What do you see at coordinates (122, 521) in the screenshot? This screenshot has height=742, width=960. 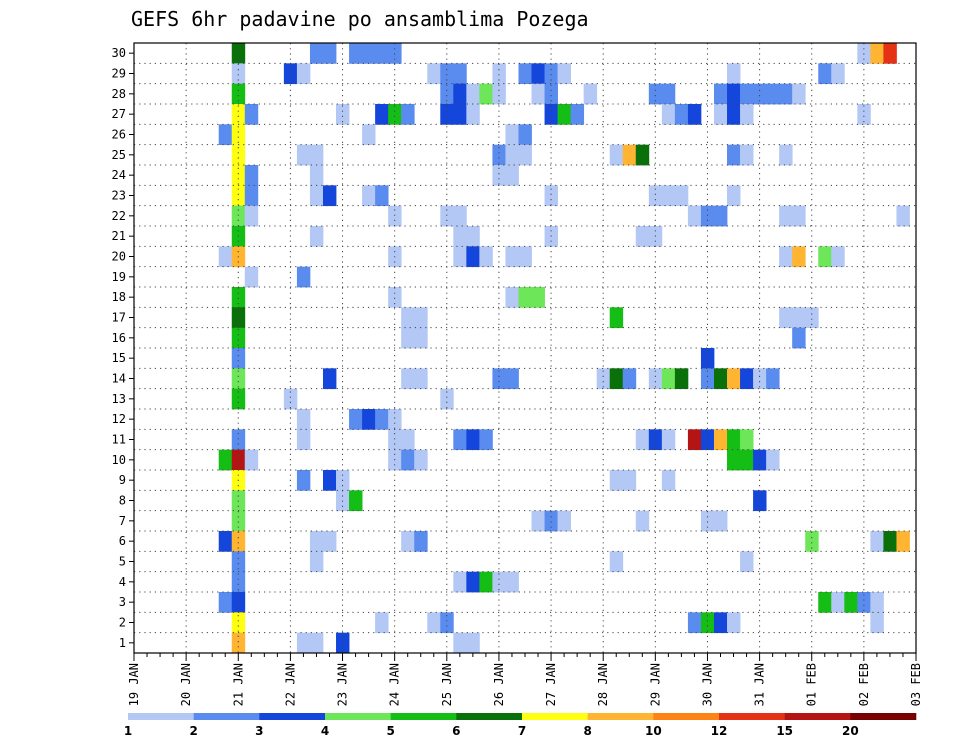 I see `y-tick-label: 7` at bounding box center [122, 521].